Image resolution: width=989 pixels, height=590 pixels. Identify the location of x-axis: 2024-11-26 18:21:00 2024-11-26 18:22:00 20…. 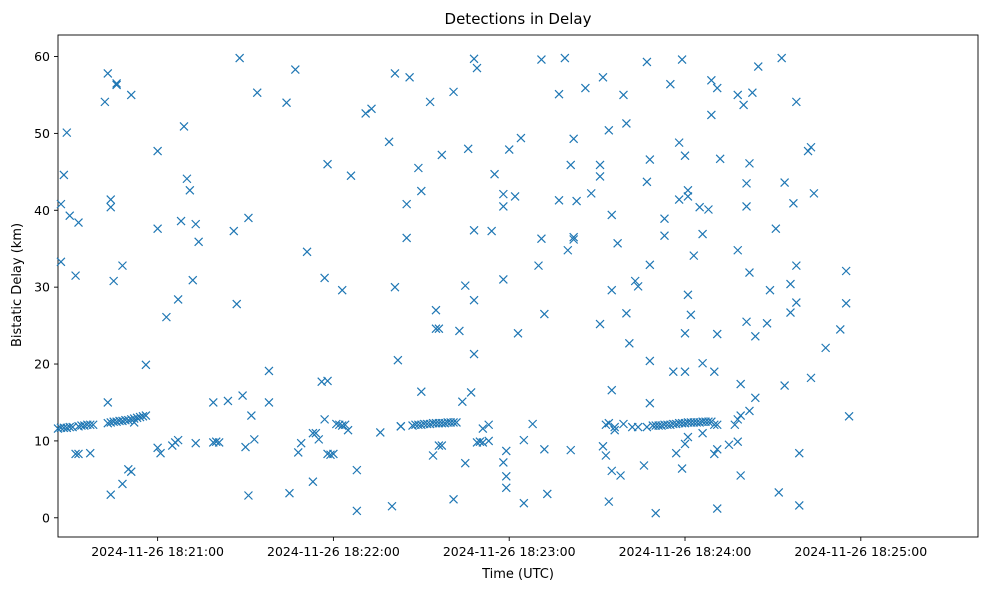
(509, 548).